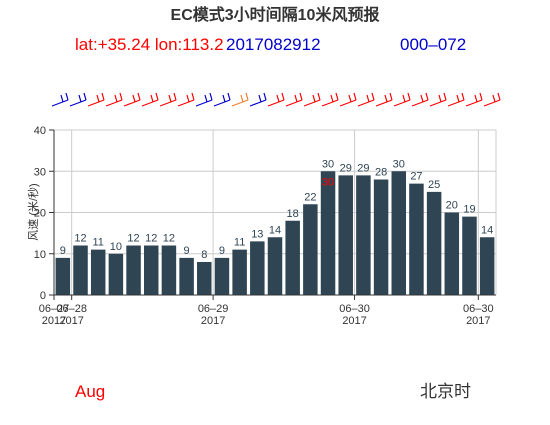 This screenshot has height=425, width=550. Describe the element at coordinates (452, 206) in the screenshot. I see `bar-value-label: 20` at that location.